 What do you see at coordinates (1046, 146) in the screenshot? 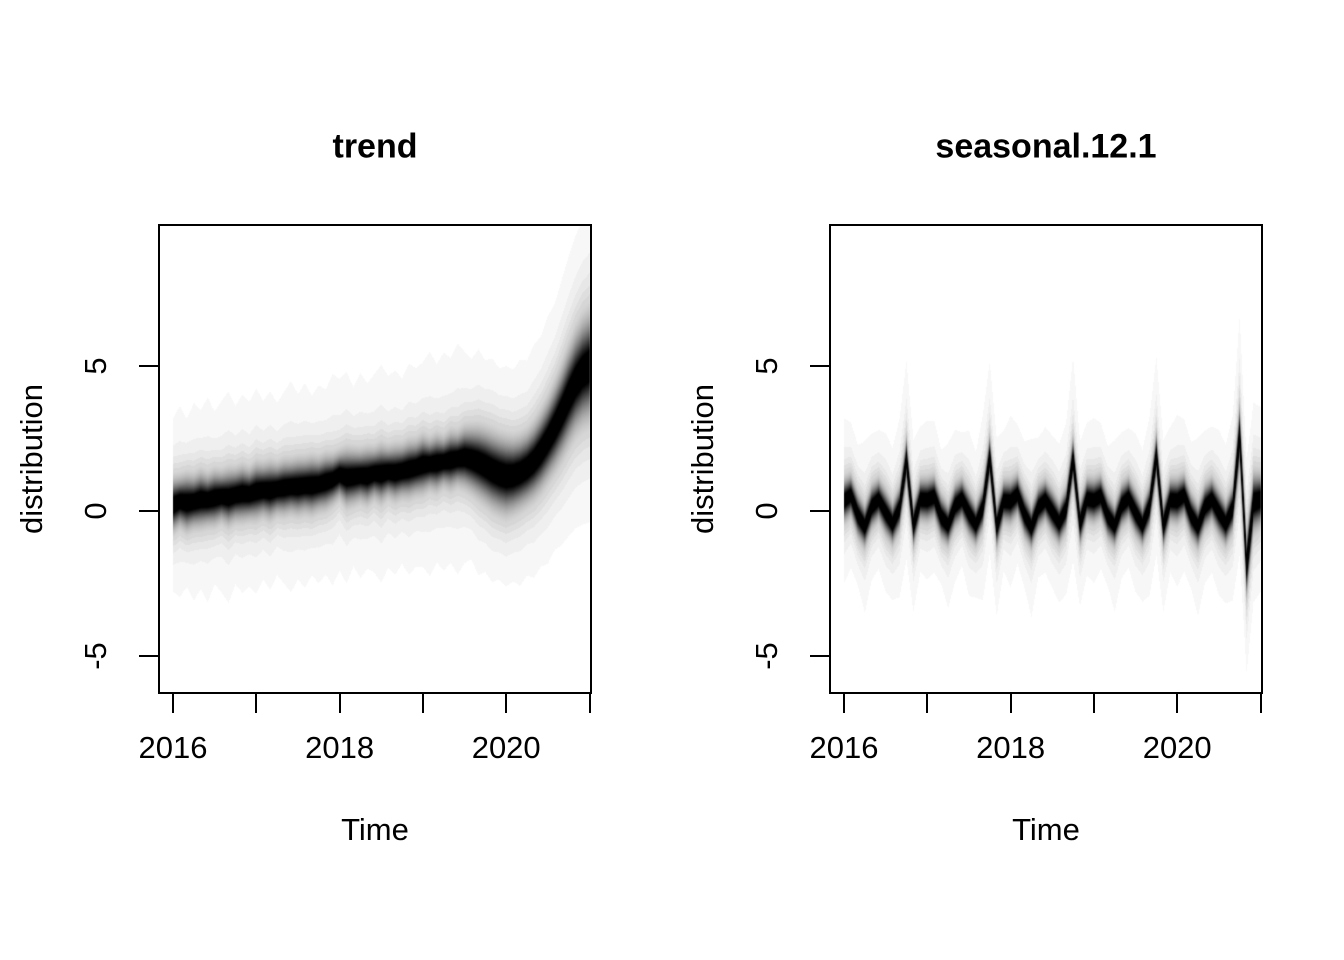
I see `panel-title: seasonal.12.1` at bounding box center [1046, 146].